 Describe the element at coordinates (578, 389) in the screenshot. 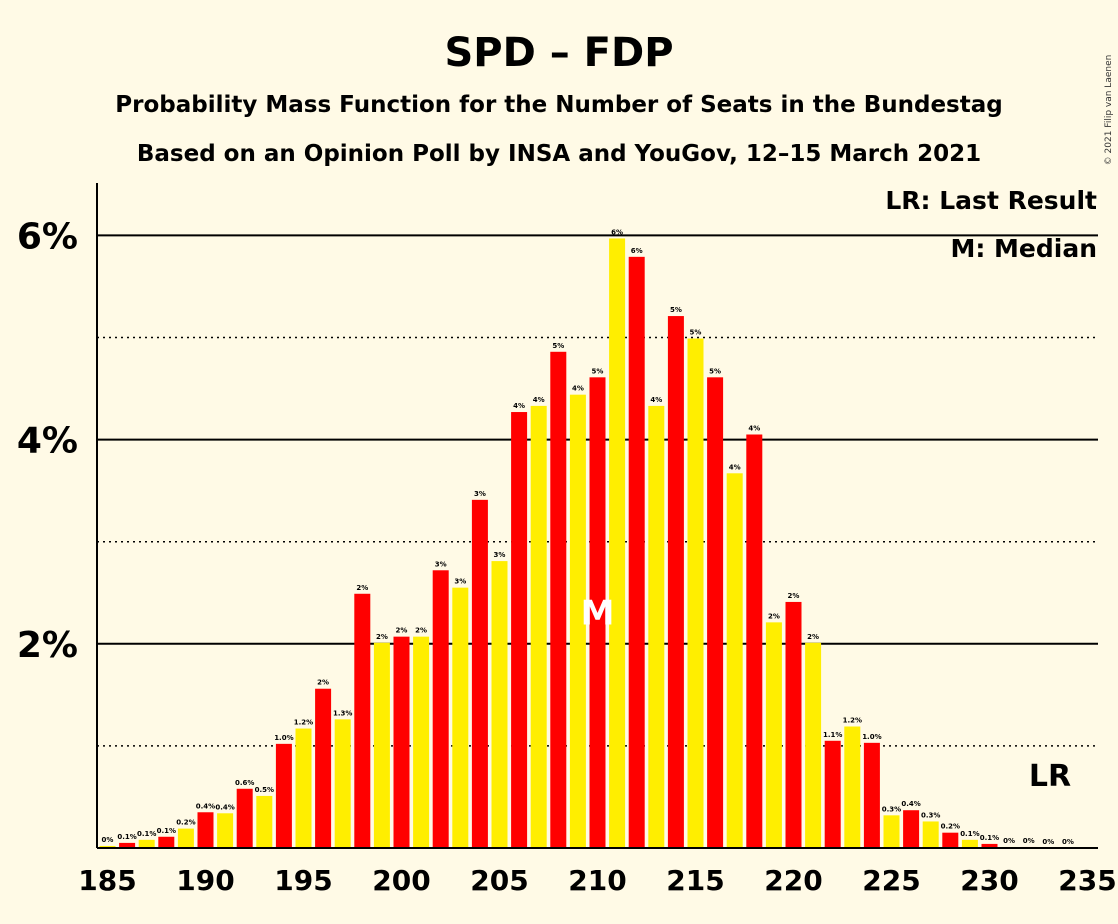

I see `bar-label-209: 4%` at that location.